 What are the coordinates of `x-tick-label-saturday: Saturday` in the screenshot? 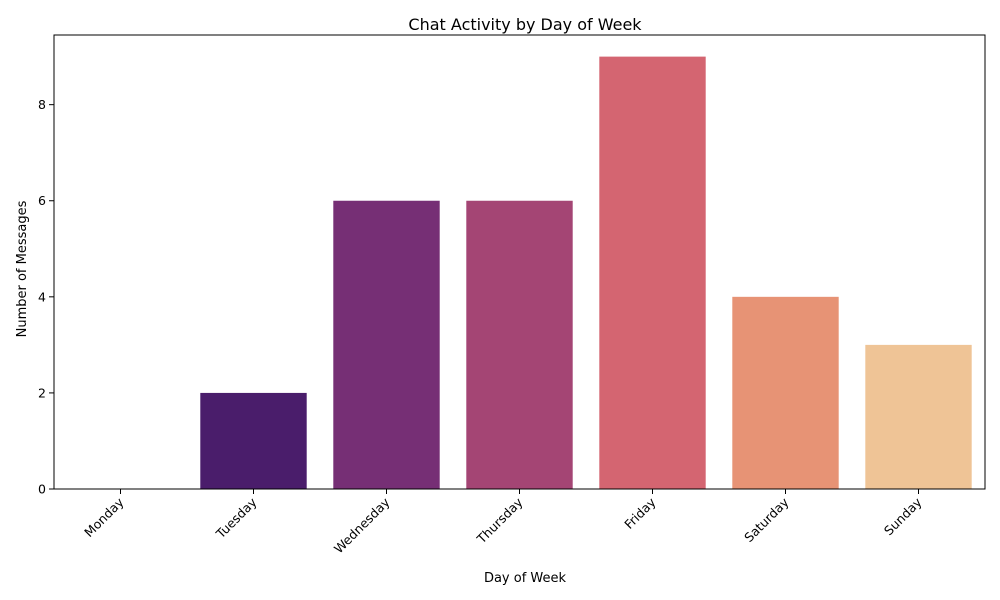 It's located at (766, 519).